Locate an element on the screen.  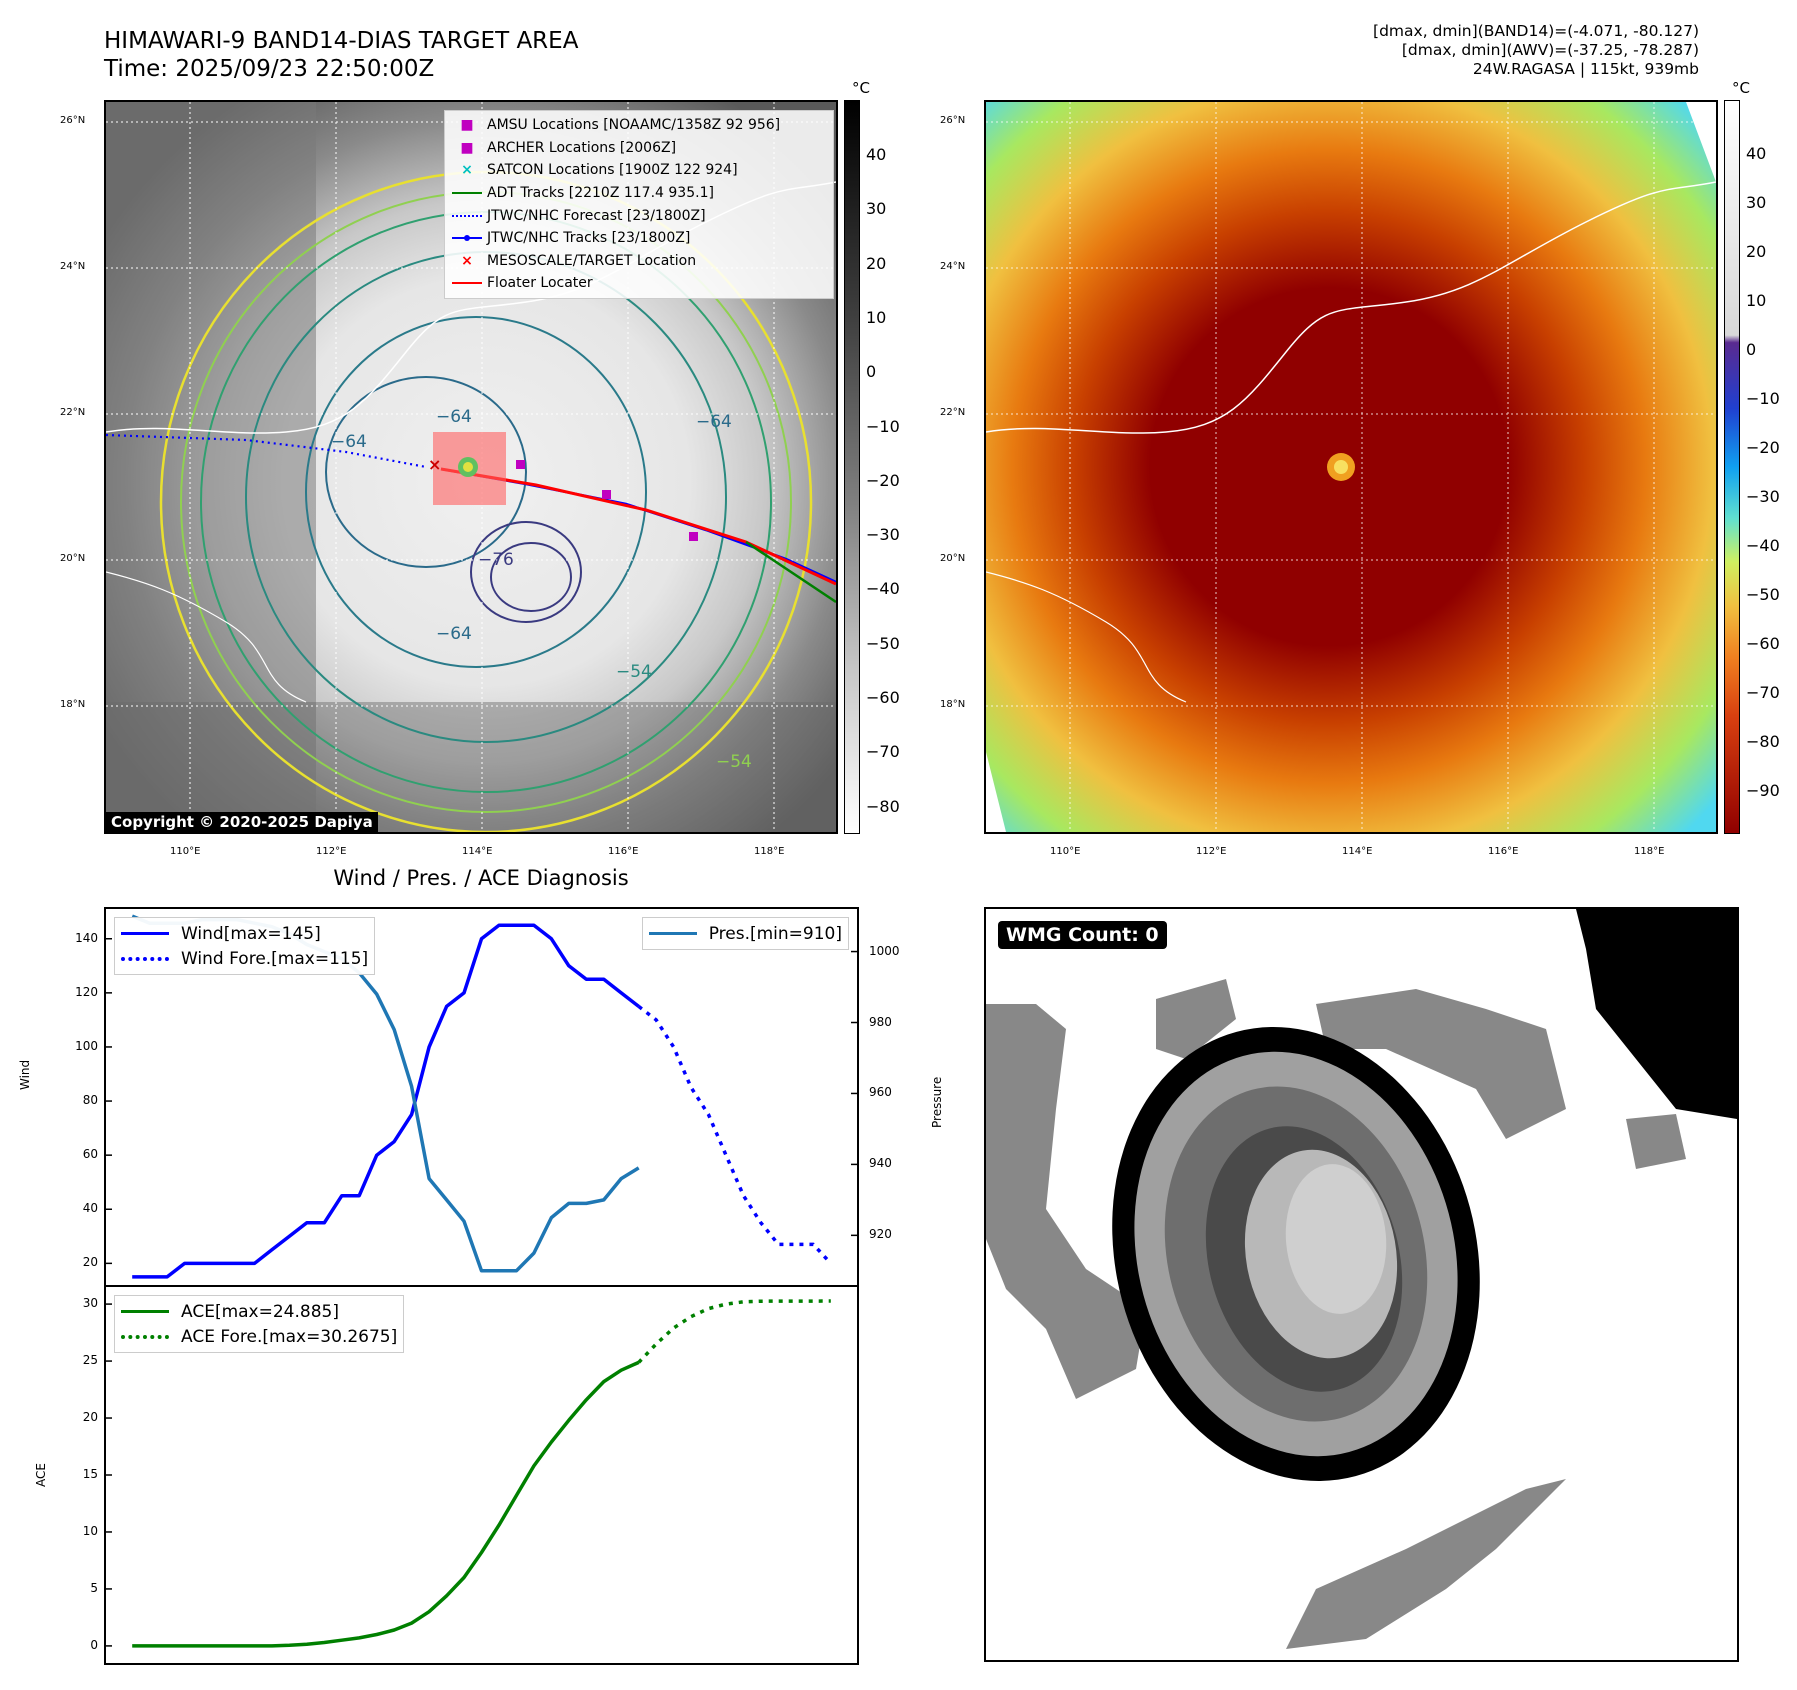
legend-item: Pres.[min=910] is located at coordinates (745, 933).